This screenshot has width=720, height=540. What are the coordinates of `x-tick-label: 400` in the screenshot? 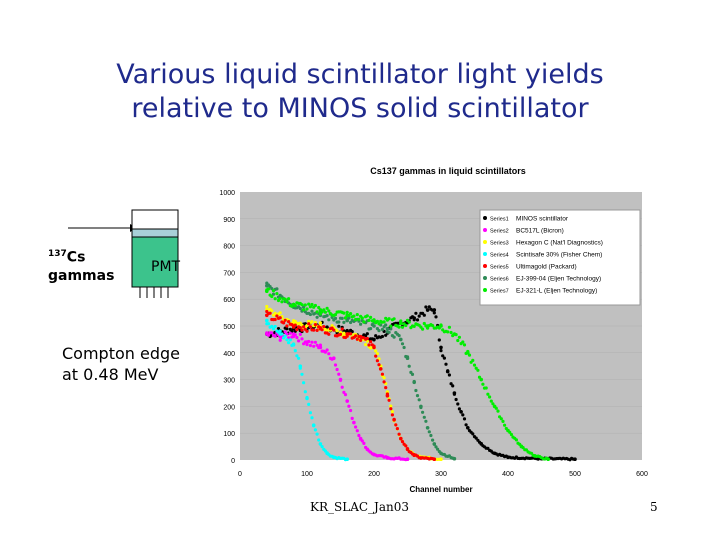 It's located at (508, 474).